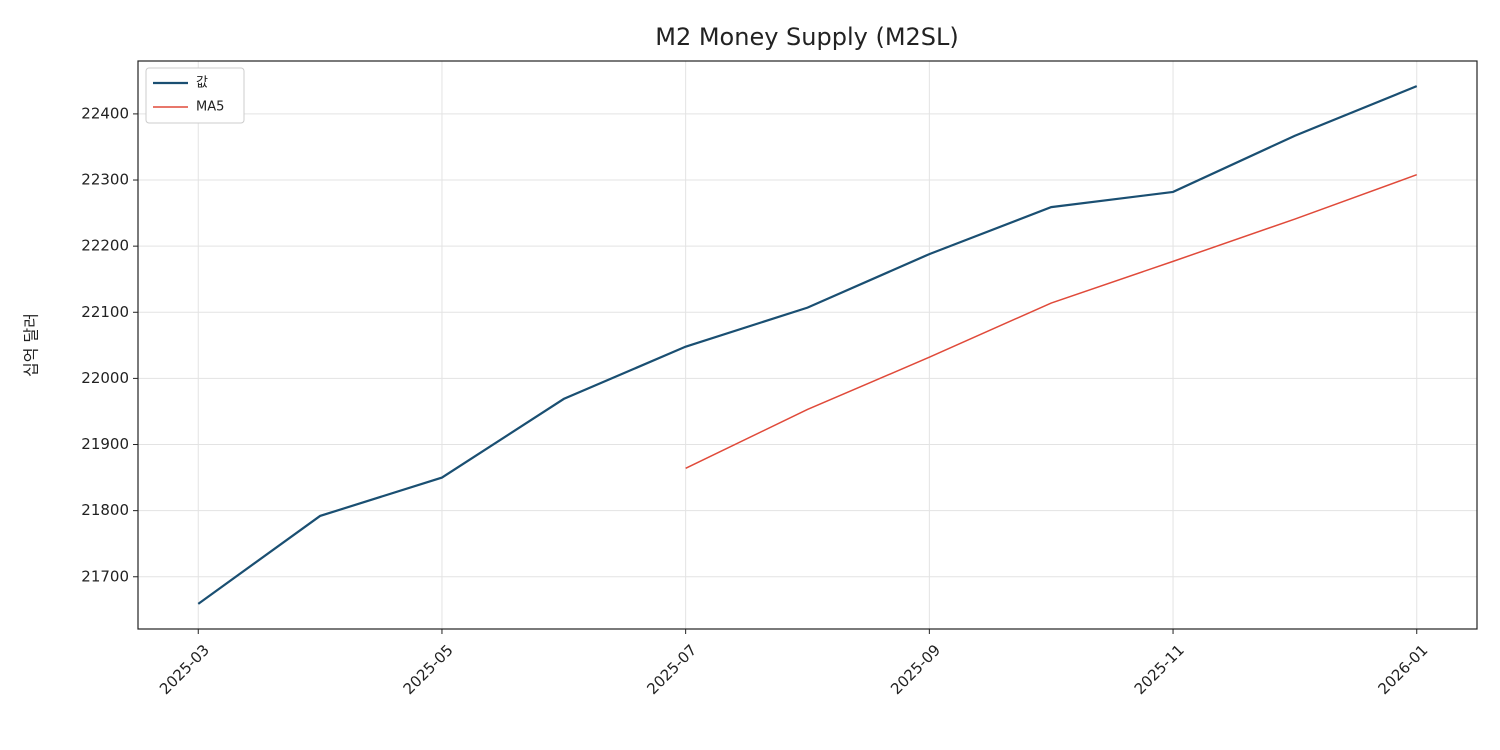 This screenshot has width=1500, height=750. Describe the element at coordinates (202, 83) in the screenshot. I see `legend-label: 값` at that location.